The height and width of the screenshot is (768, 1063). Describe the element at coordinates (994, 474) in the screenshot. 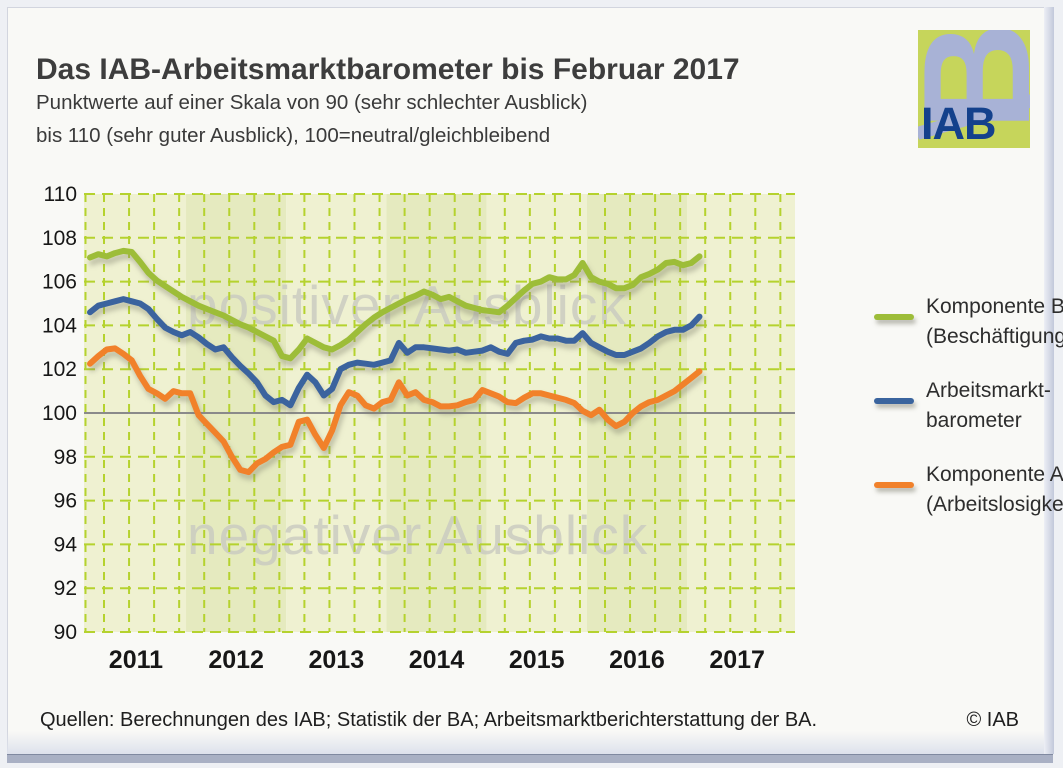

I see `legend-label-line: Komponente A` at that location.